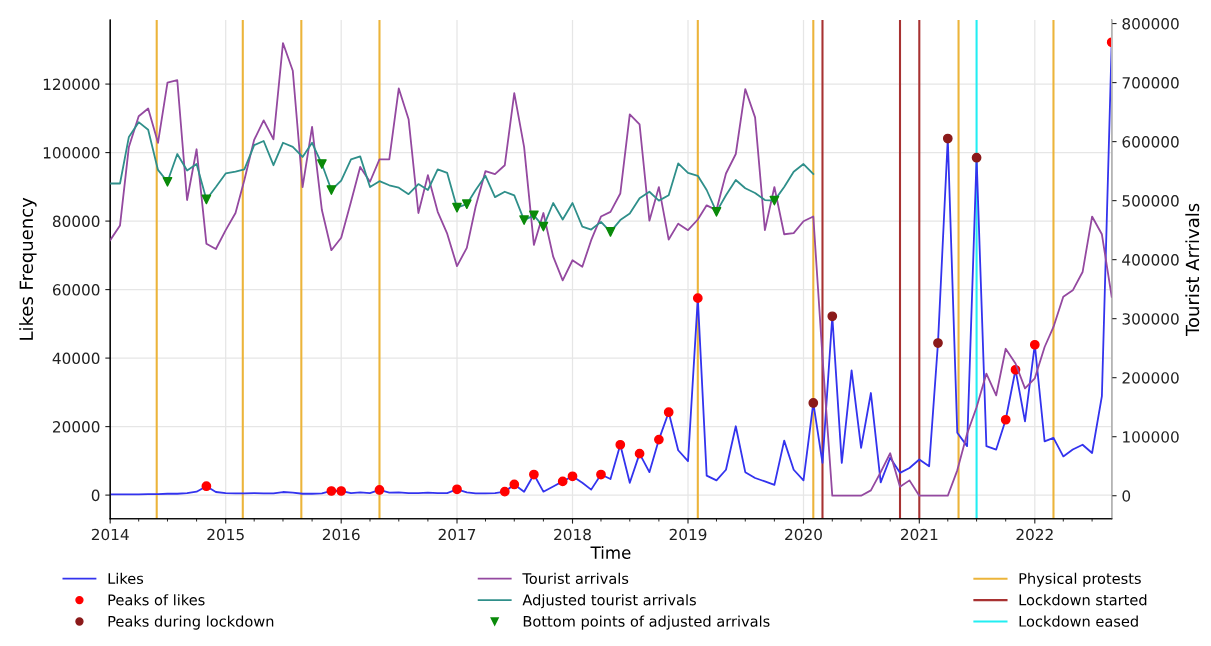 Image resolution: width=1211 pixels, height=646 pixels. Describe the element at coordinates (76, 290) in the screenshot. I see `y-tick-label: 60000` at that location.